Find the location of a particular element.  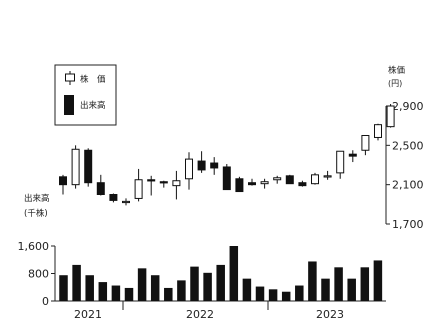

volume-tick-label: 0 is located at coordinates (45, 301).